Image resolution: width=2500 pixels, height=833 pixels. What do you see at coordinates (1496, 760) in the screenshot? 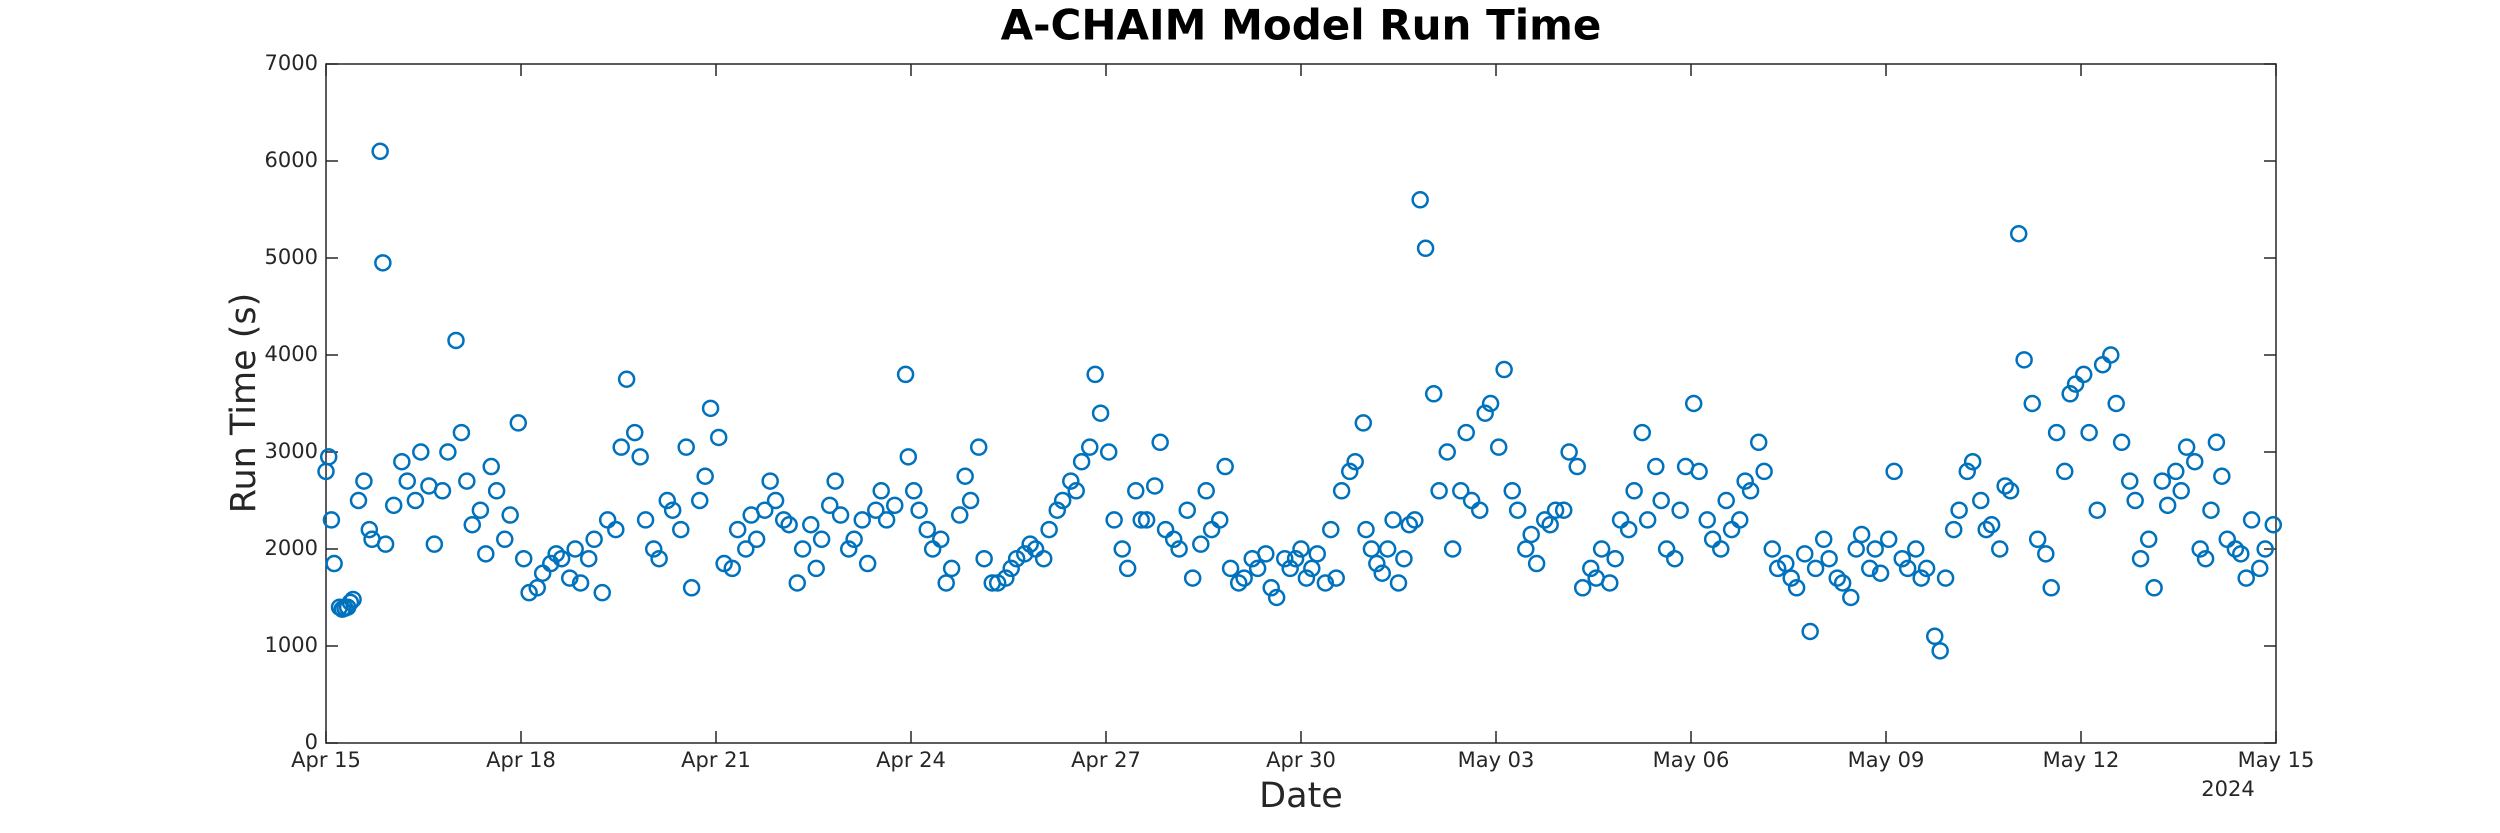
I see `x-tick-label: May 03` at bounding box center [1496, 760].